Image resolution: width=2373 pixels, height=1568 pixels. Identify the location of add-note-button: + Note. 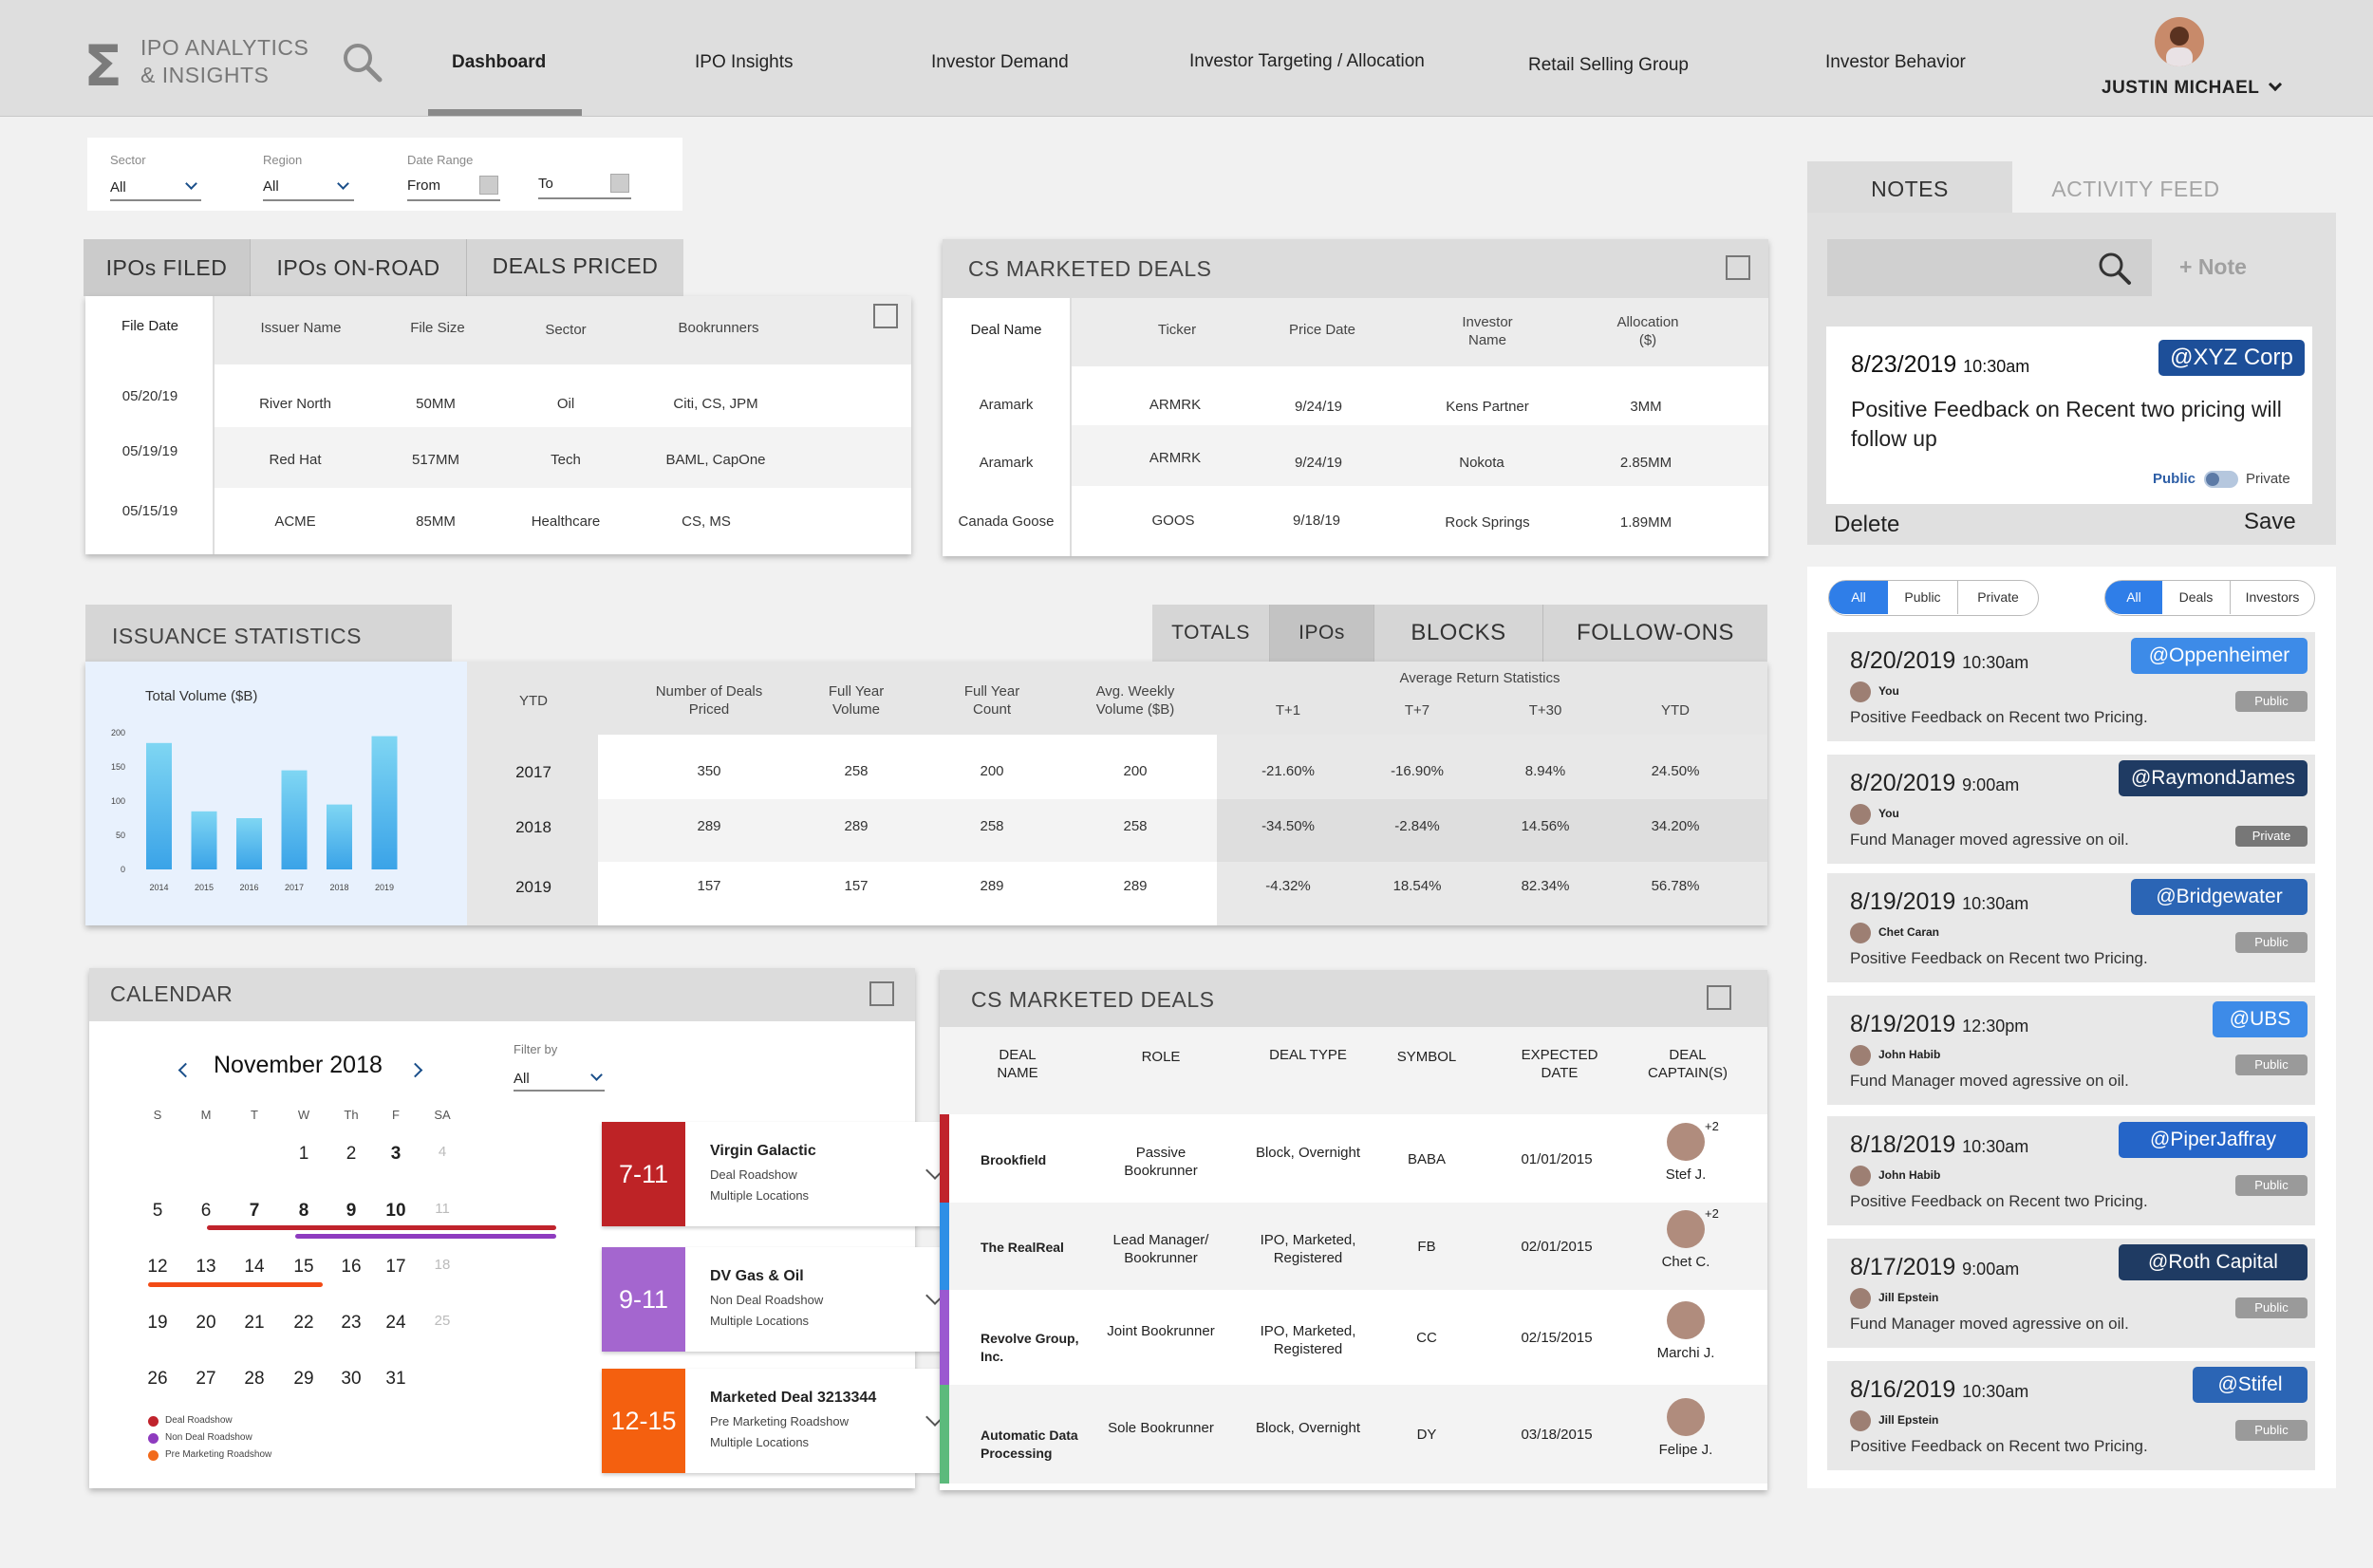
(2213, 266).